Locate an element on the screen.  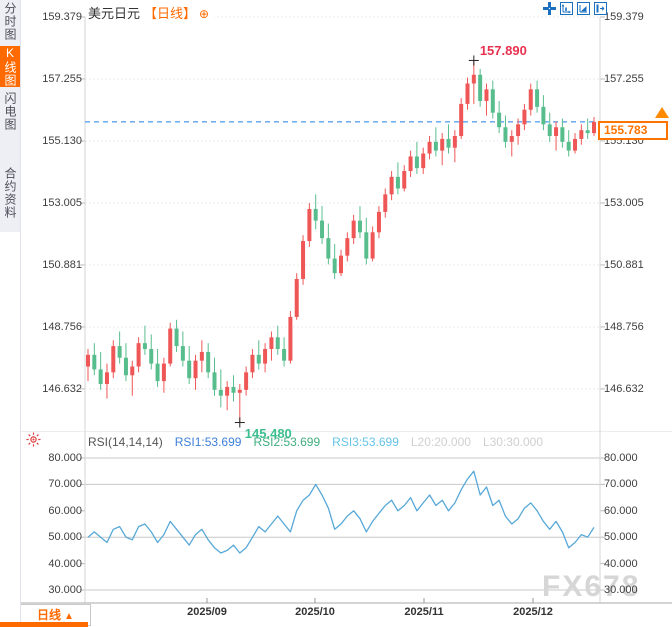
chart-header: 美元日元 【日线】 ⊕ is located at coordinates (151, 12).